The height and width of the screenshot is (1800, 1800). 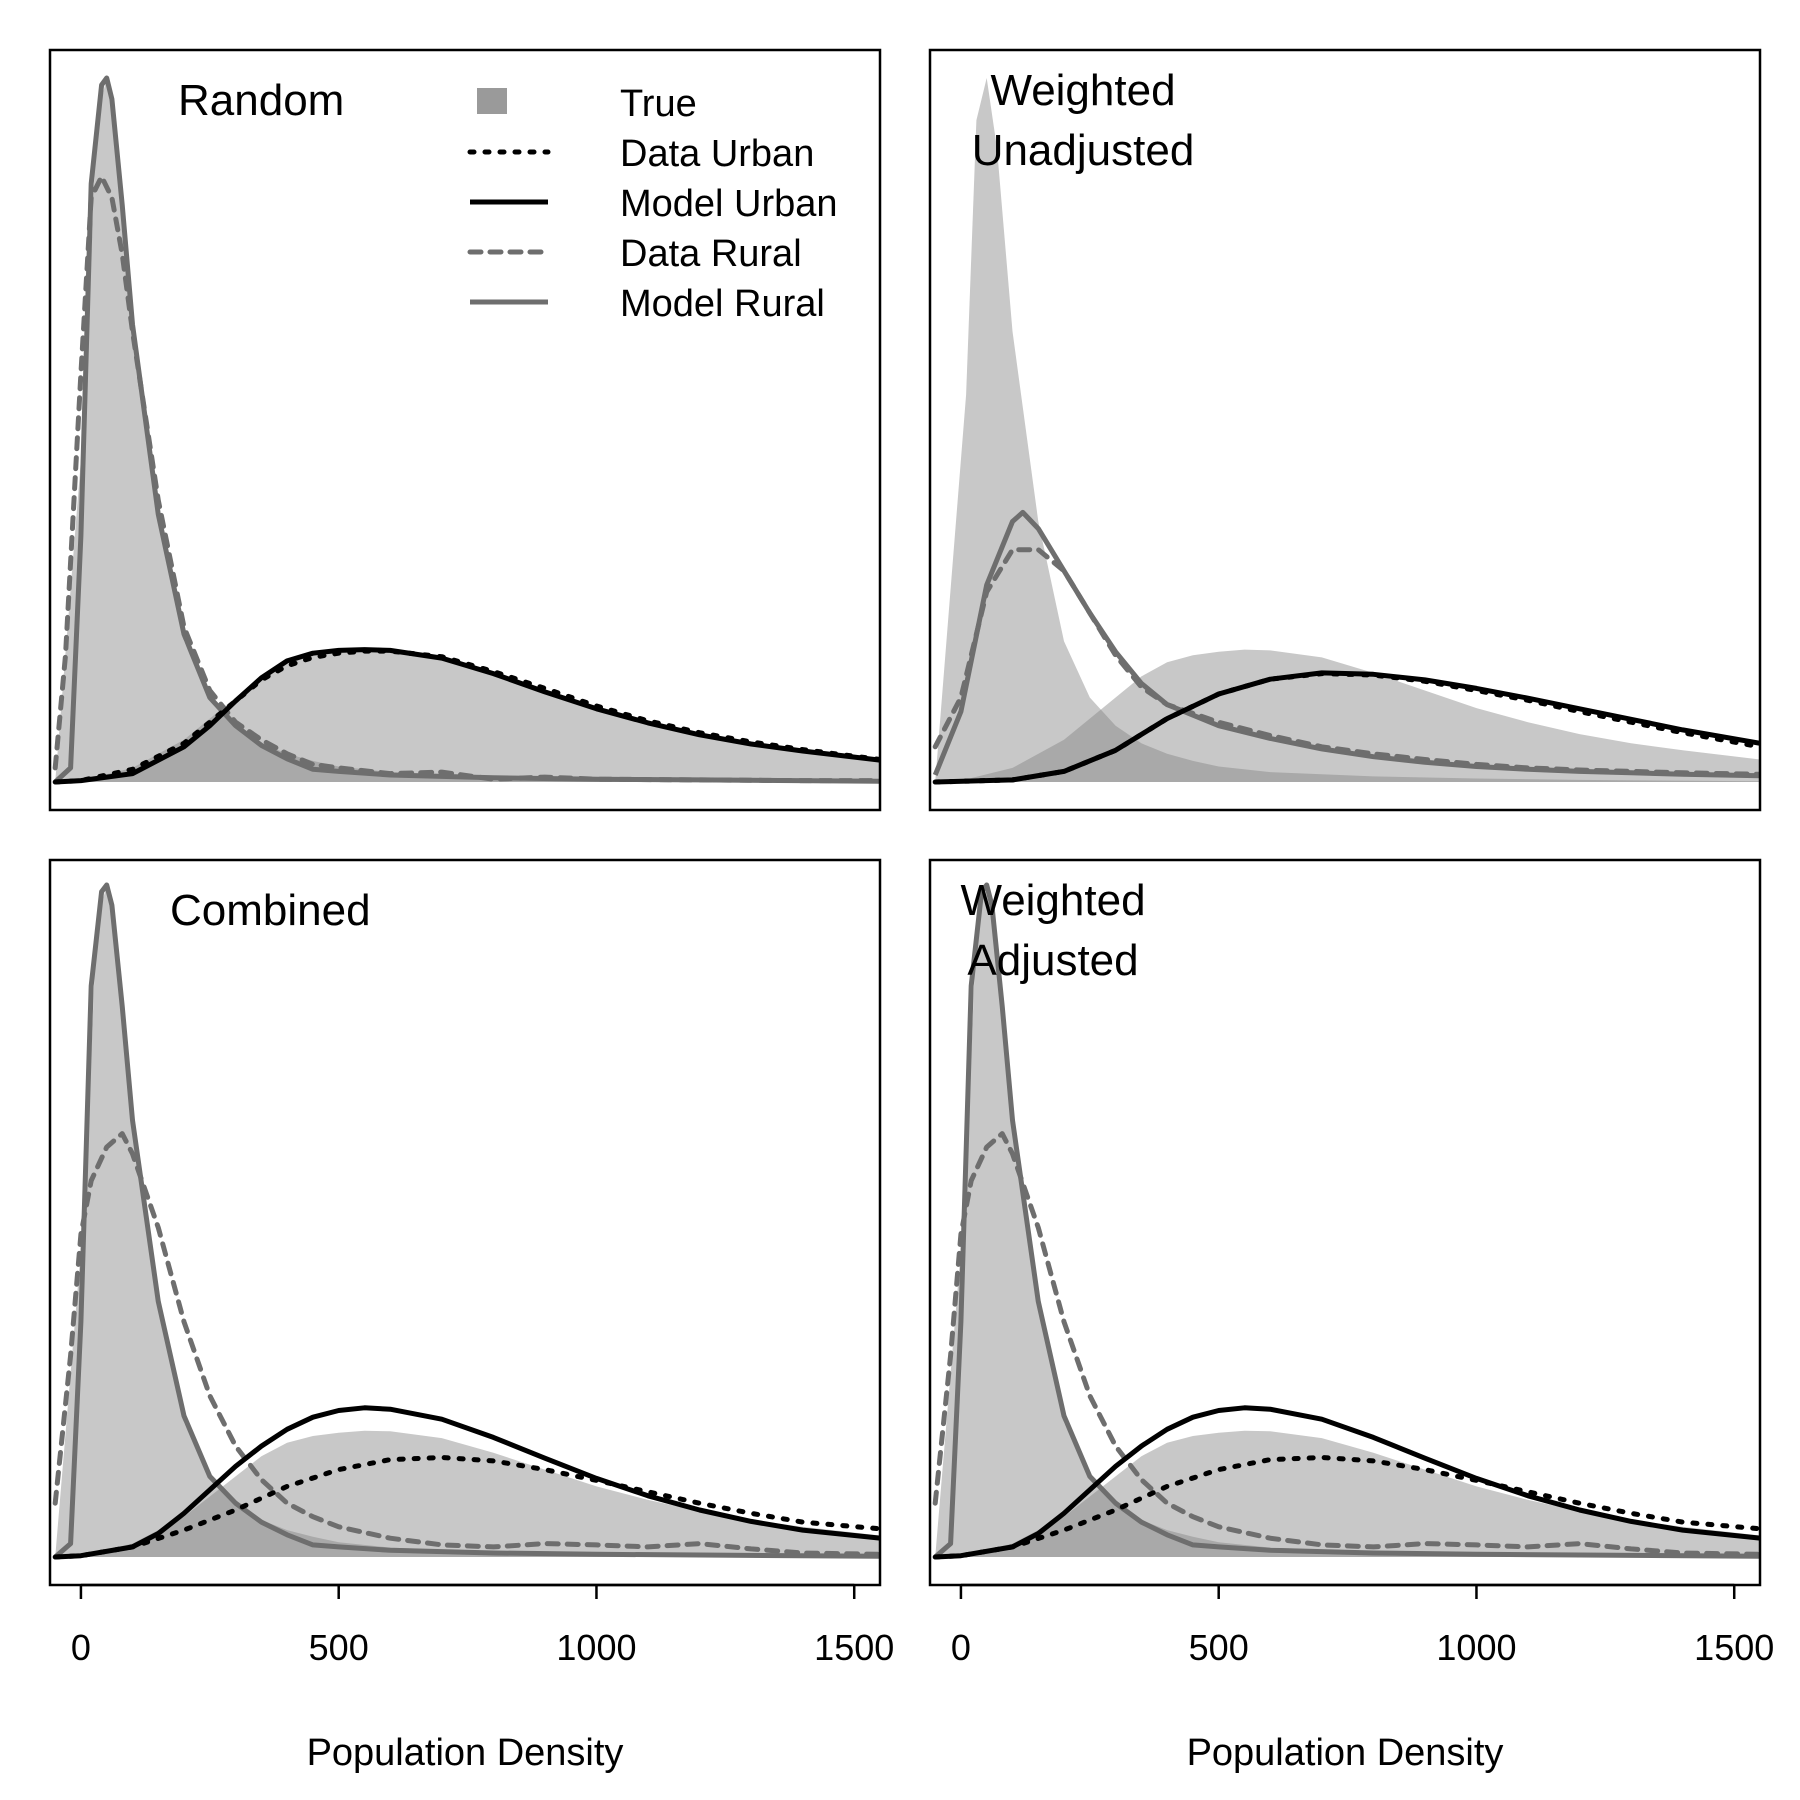 I want to click on panel-title: Combined, so click(x=270, y=910).